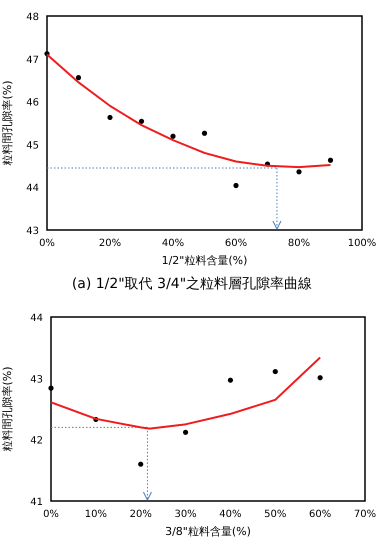 The width and height of the screenshot is (384, 547). Describe the element at coordinates (185, 514) in the screenshot. I see `x-tick-label: 30%` at that location.